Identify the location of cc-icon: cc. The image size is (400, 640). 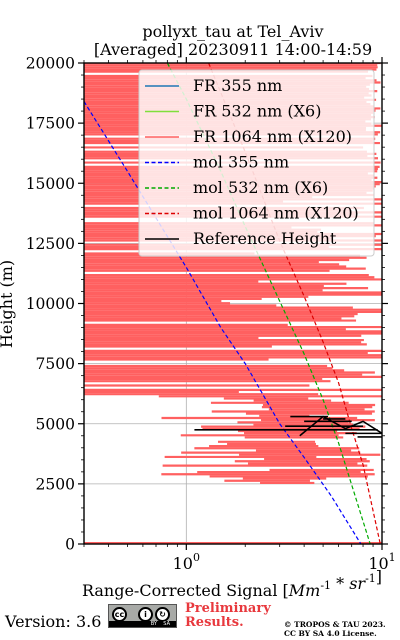
(119, 614).